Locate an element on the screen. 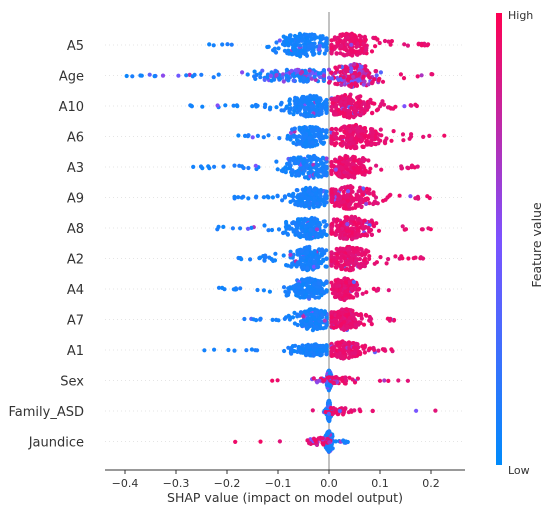 The width and height of the screenshot is (550, 512). feature-label: A3 is located at coordinates (75, 168).